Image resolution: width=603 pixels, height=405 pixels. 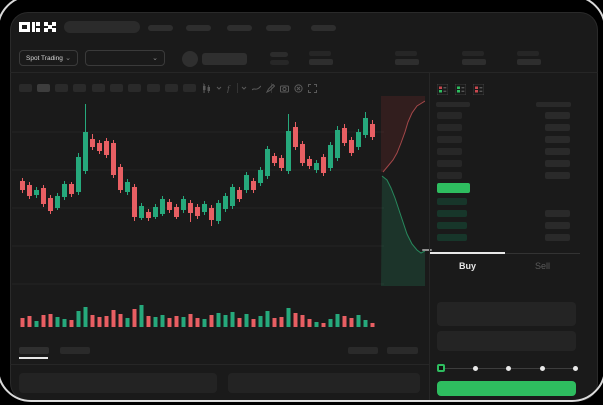 What do you see at coordinates (231, 88) in the screenshot?
I see `indicators-icon: f` at bounding box center [231, 88].